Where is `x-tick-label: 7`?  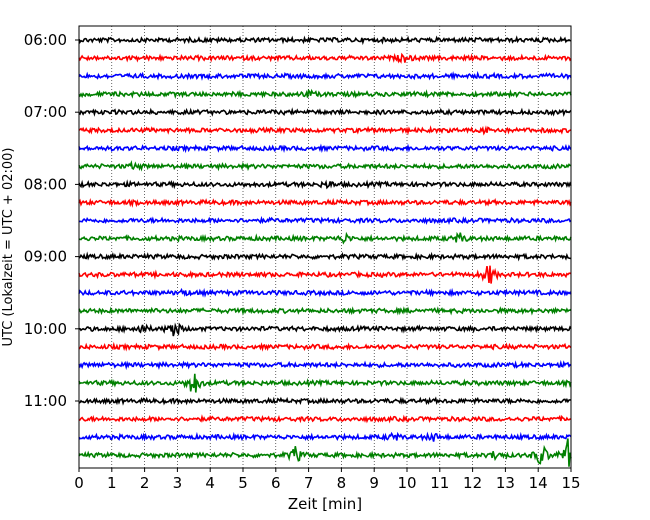
x-tick-label: 7 is located at coordinates (309, 483).